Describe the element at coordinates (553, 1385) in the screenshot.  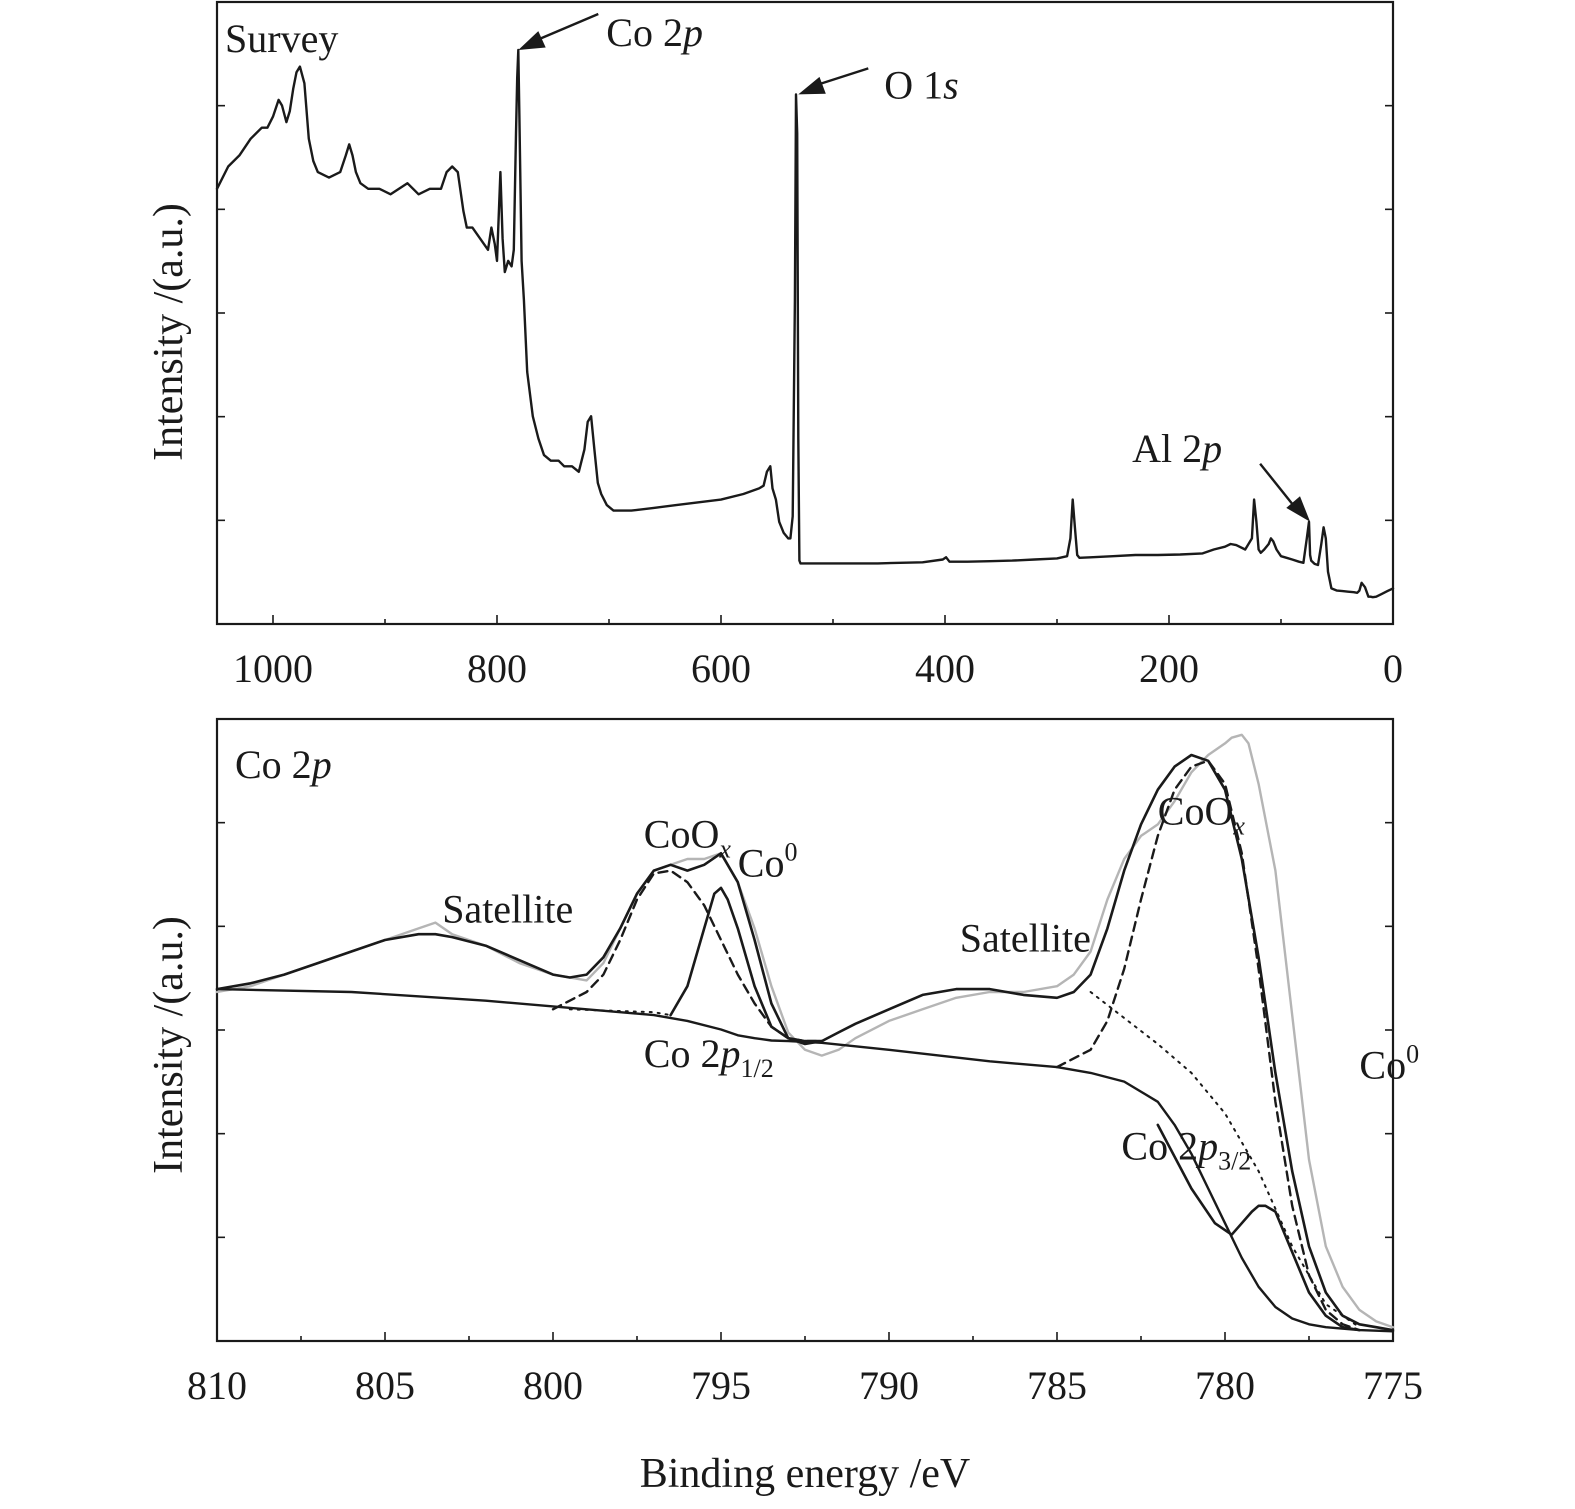
I see `co2p-x-tick-label: 800` at that location.